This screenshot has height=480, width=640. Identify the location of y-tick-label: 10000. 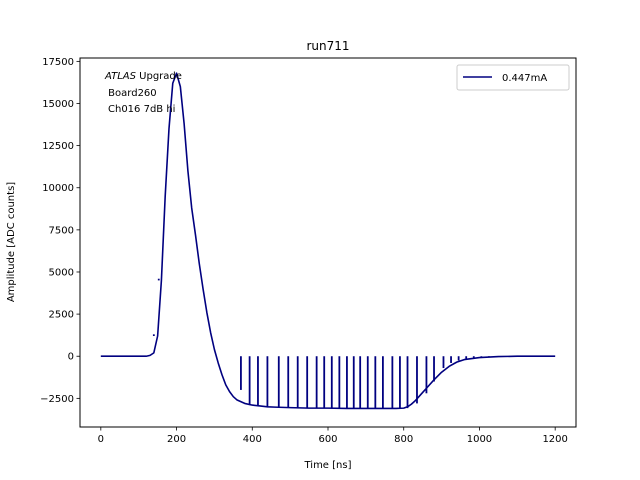
(58, 188).